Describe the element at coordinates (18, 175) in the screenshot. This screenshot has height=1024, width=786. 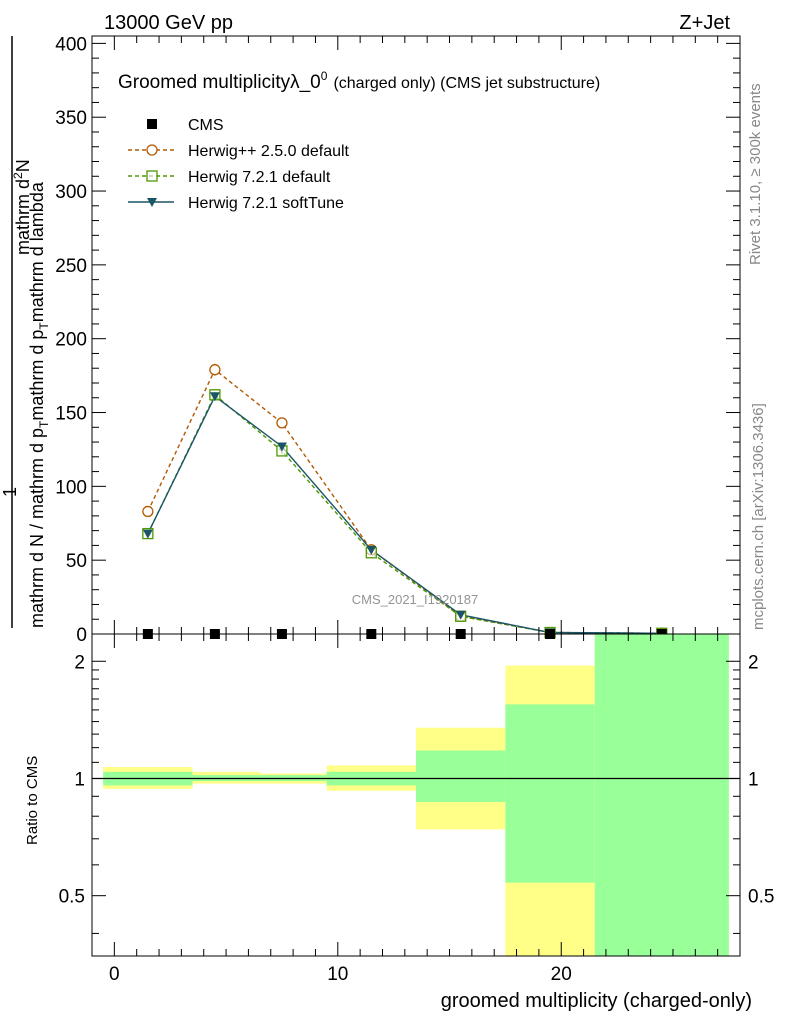
I see `ylabel-top-sup: 2` at that location.